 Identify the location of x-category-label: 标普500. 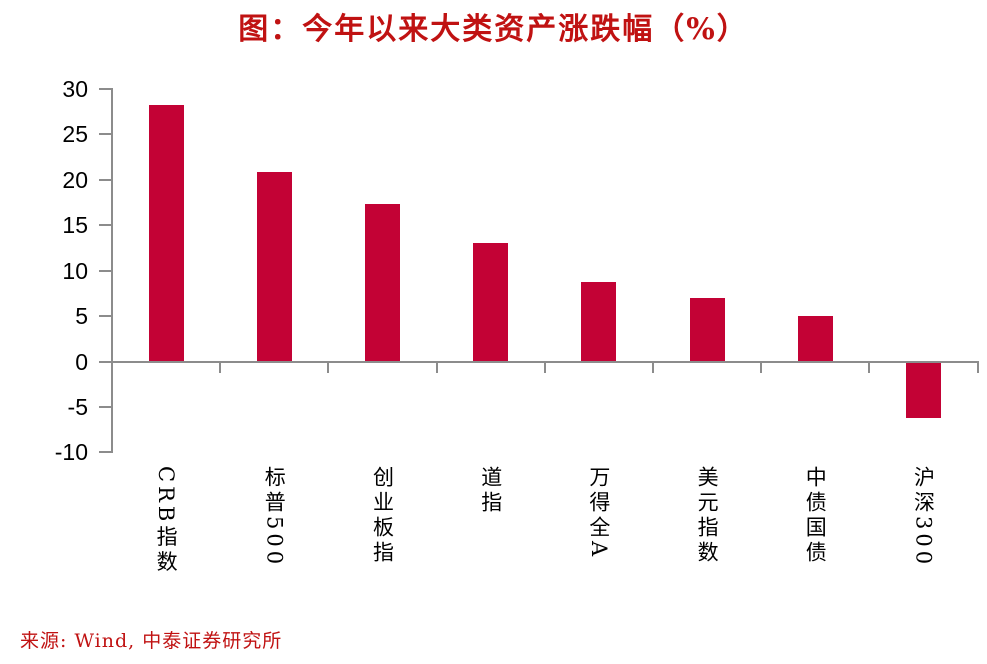
(274, 517).